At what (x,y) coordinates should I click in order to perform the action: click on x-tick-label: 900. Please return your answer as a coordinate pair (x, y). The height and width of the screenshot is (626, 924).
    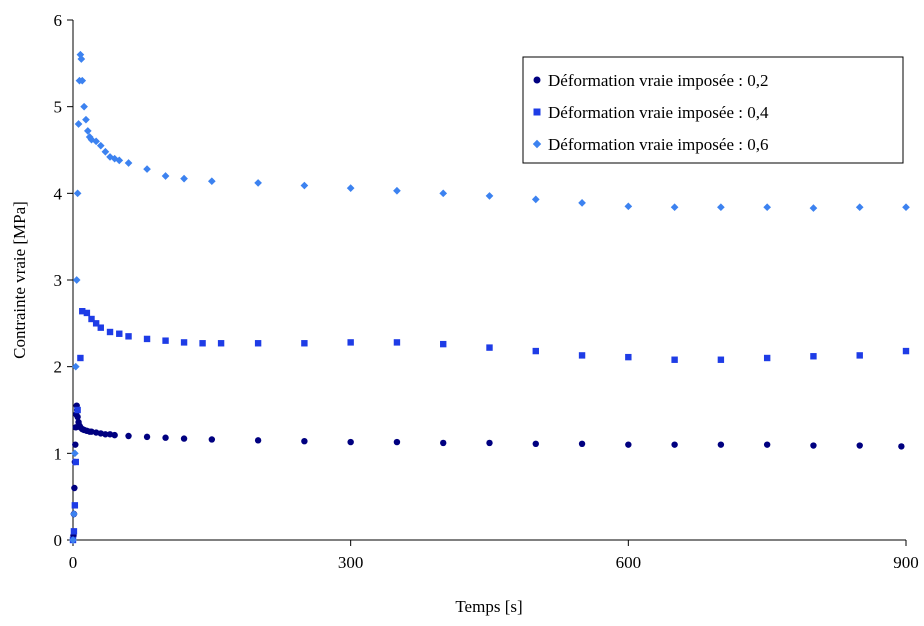
    Looking at the image, I should click on (906, 562).